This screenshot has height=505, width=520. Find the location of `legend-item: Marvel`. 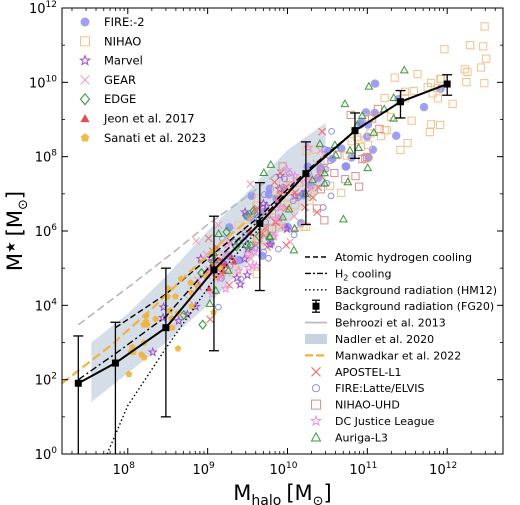

legend-item: Marvel is located at coordinates (110, 61).